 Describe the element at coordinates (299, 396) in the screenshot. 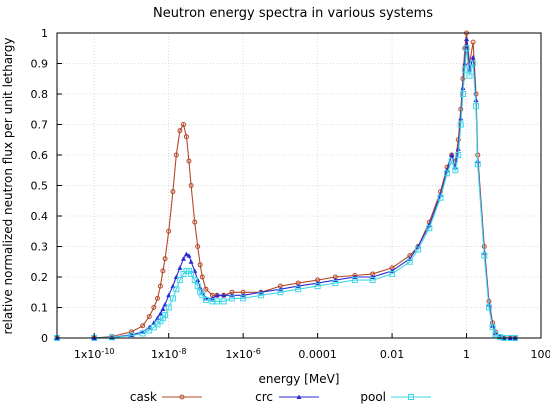

I see `legend-marker-crc` at that location.